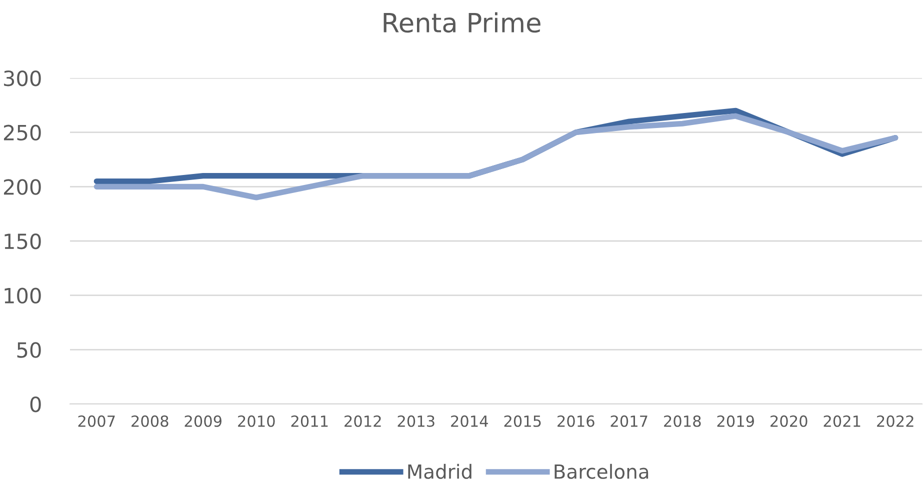 This screenshot has width=923, height=484. What do you see at coordinates (29, 350) in the screenshot?
I see `y-tick-label: 50` at bounding box center [29, 350].